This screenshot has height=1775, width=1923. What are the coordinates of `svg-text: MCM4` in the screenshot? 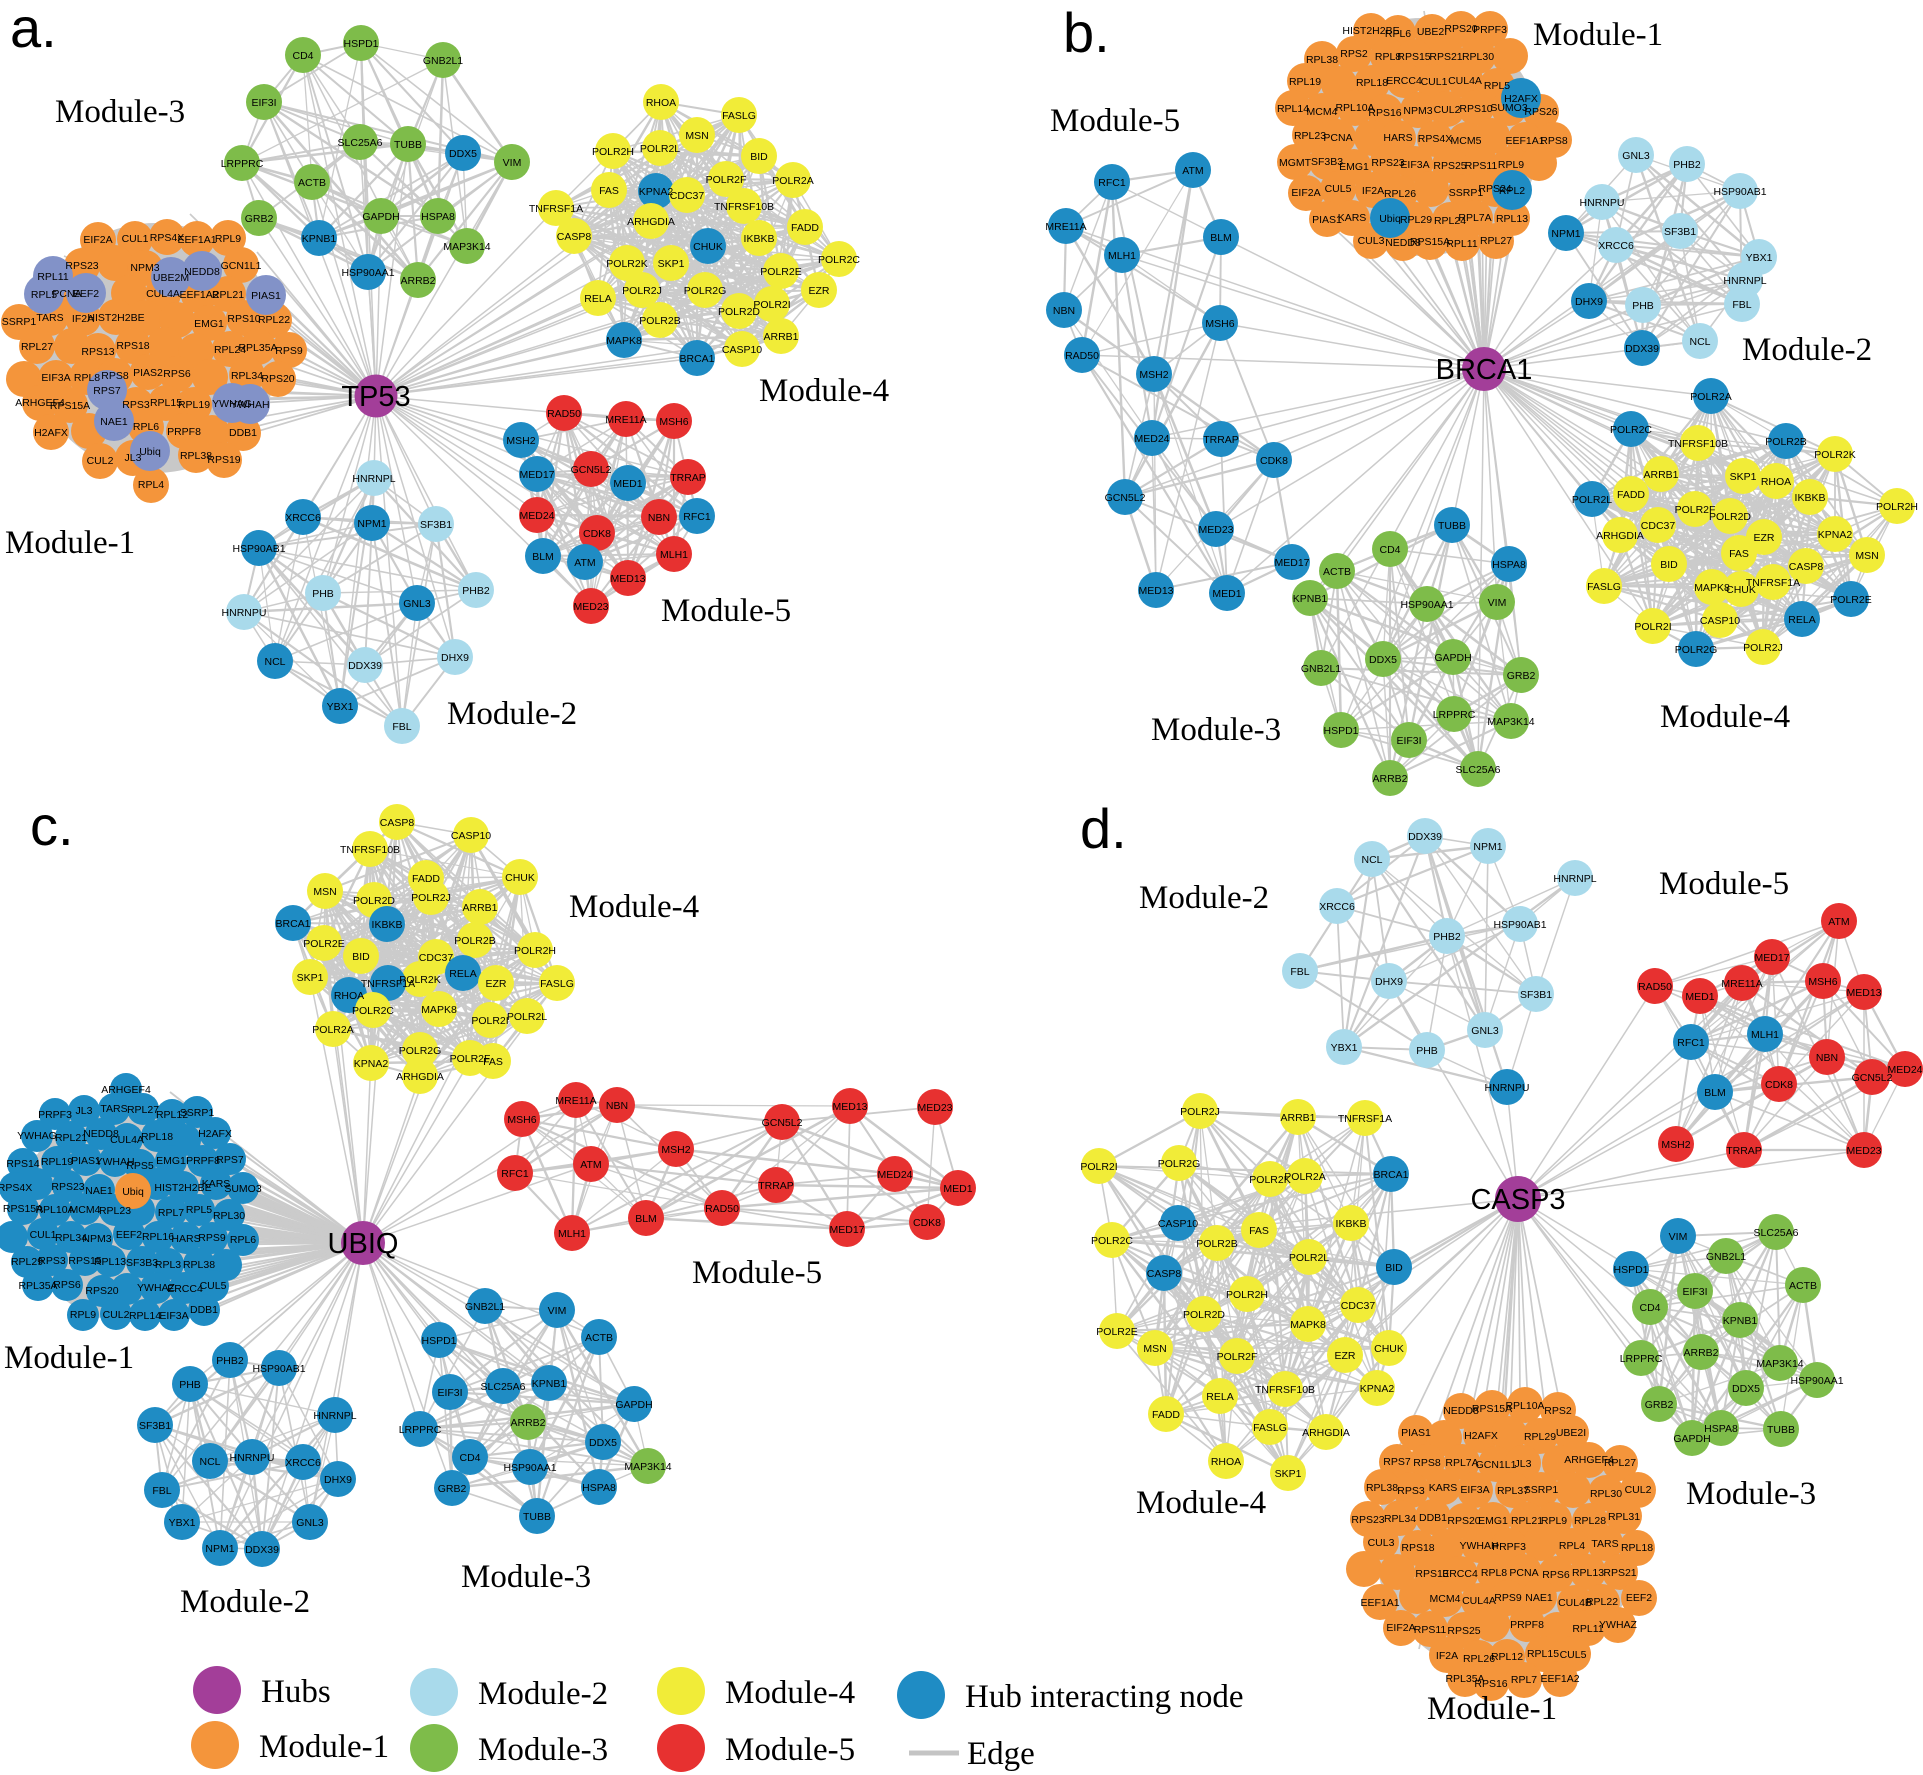 It's located at (85, 1210).